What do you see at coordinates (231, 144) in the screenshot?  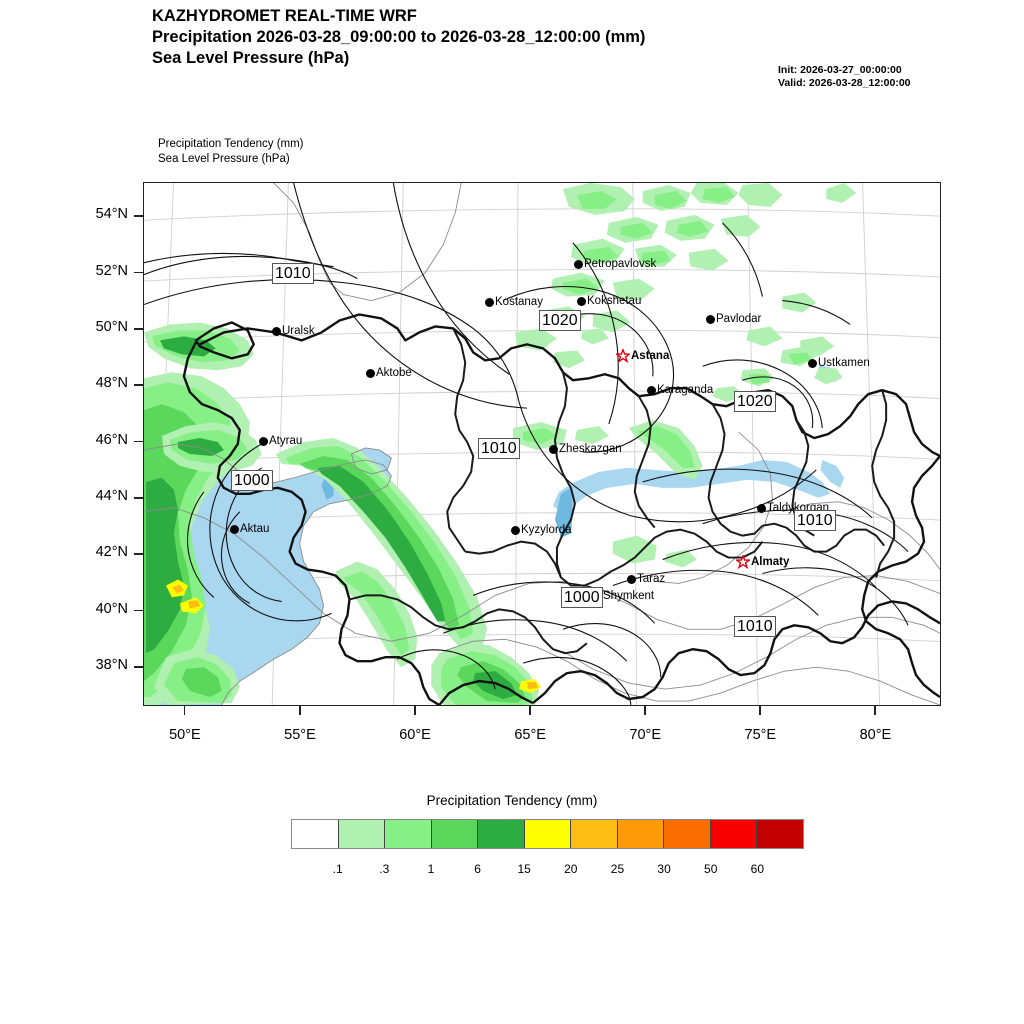 I see `subcaption-precip: Precipitation Tendency (mm)` at bounding box center [231, 144].